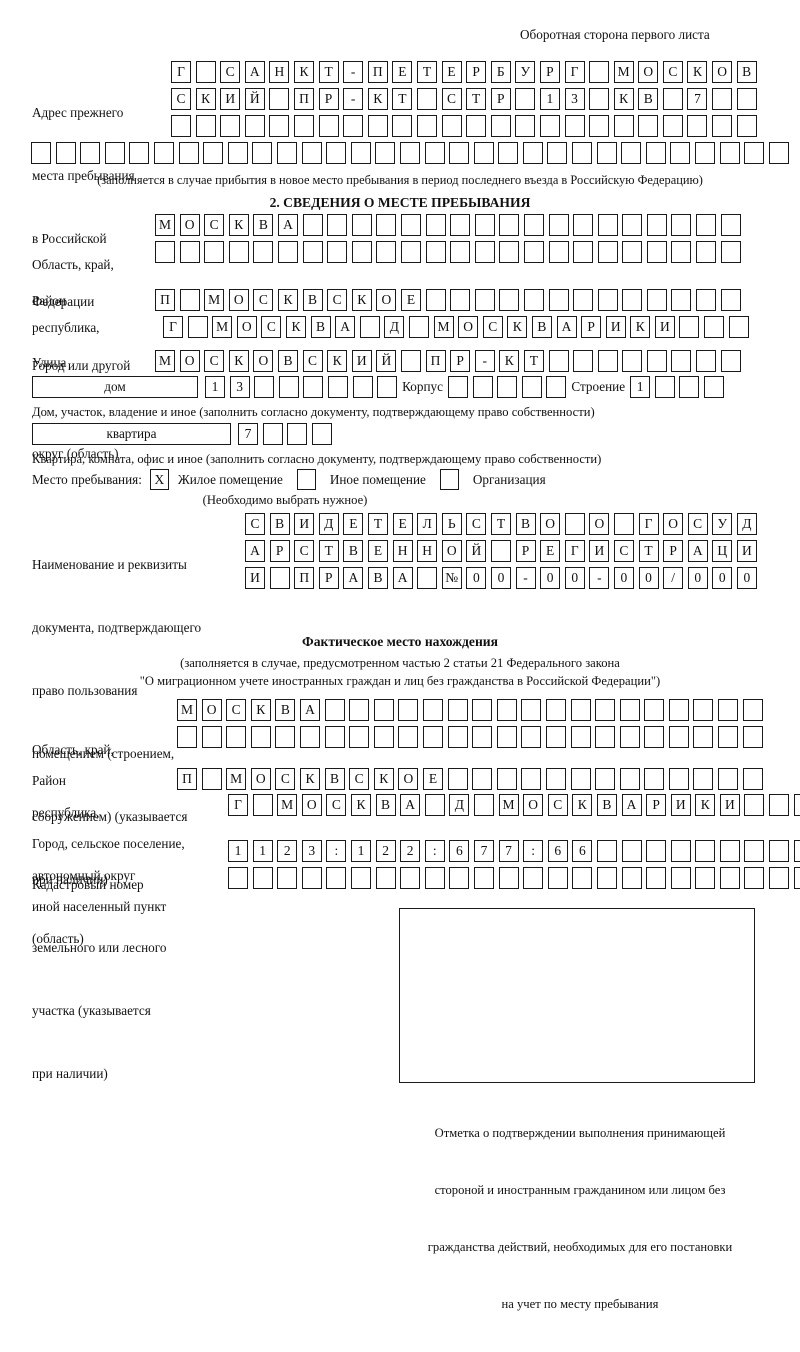  I want to click on korpus-cells, so click(507, 387).